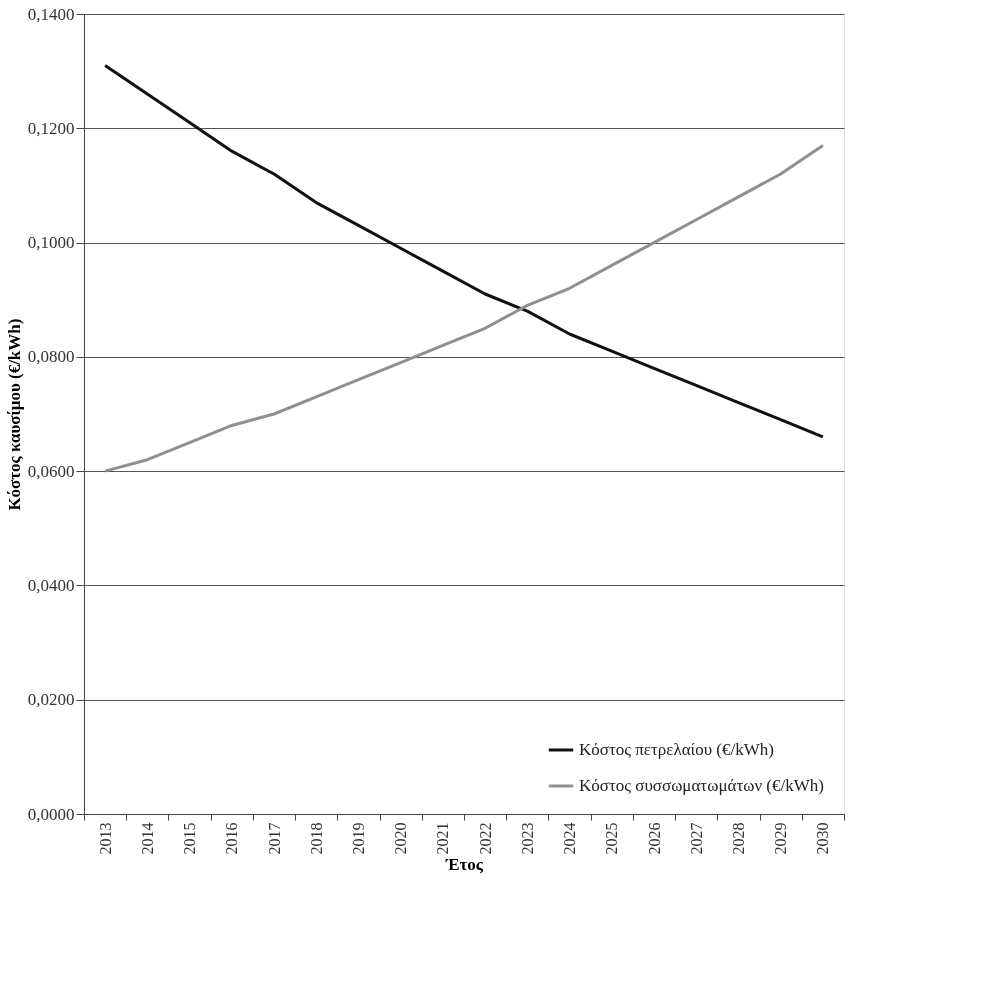 The width and height of the screenshot is (999, 1003). I want to click on x-tick-label: 2024, so click(570, 838).